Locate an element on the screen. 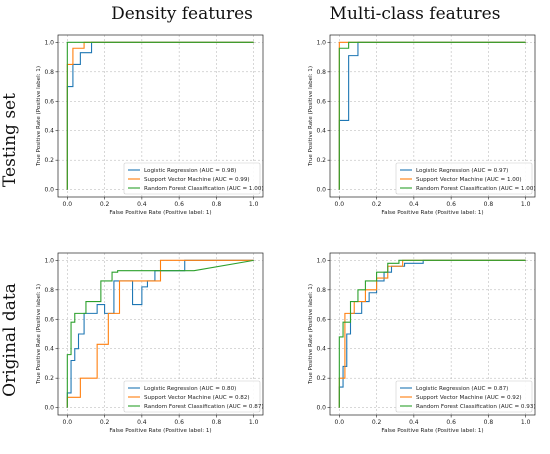 The image size is (550, 454). legend-label-svm: Support Vector Machine (AUC = 1.00) is located at coordinates (469, 180).